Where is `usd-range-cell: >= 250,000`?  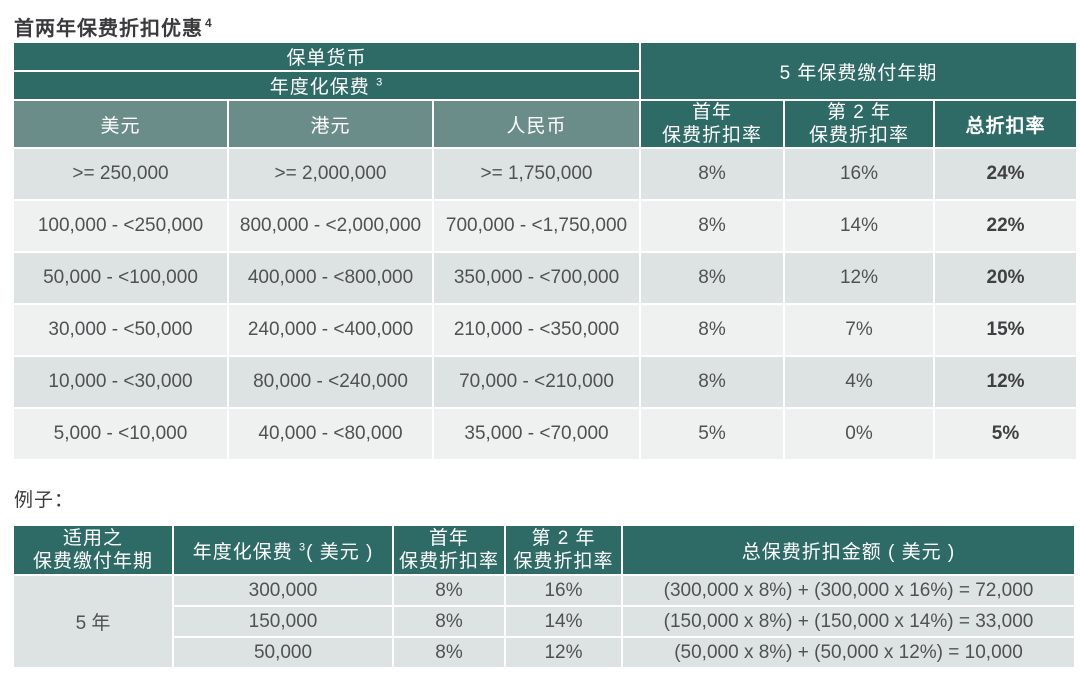
usd-range-cell: >= 250,000 is located at coordinates (120, 174).